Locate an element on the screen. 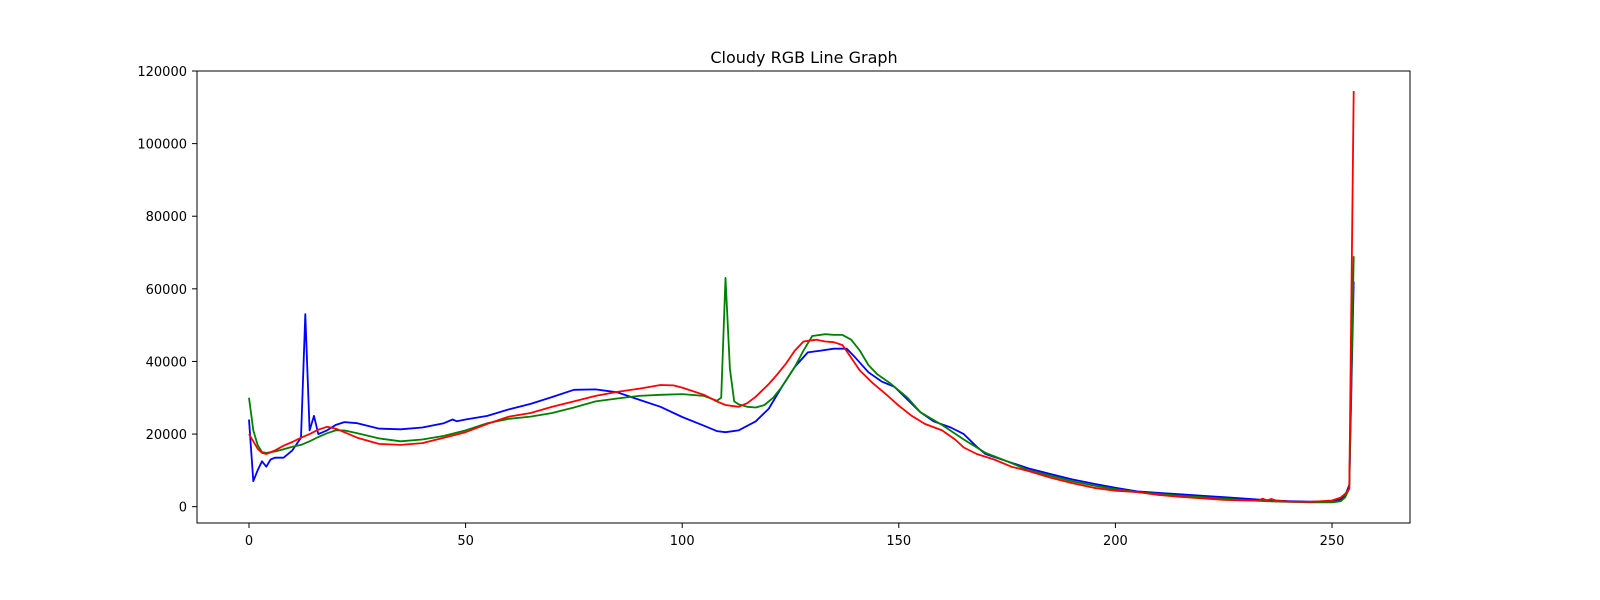  y-tick-label: 60000 is located at coordinates (166, 290).